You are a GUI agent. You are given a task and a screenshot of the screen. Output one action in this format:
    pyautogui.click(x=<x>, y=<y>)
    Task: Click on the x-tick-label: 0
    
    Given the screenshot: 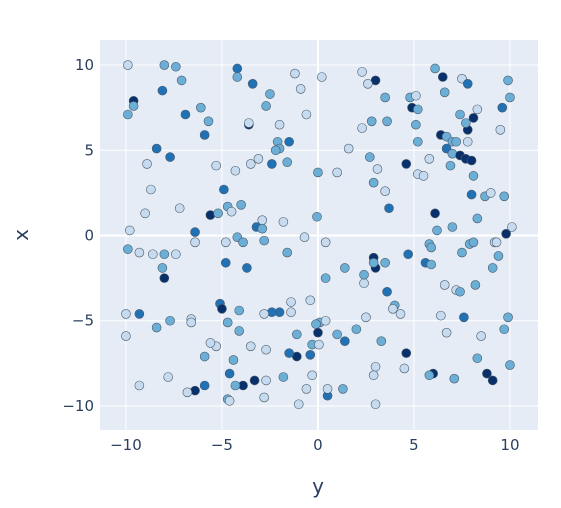 What is the action you would take?
    pyautogui.click(x=318, y=445)
    